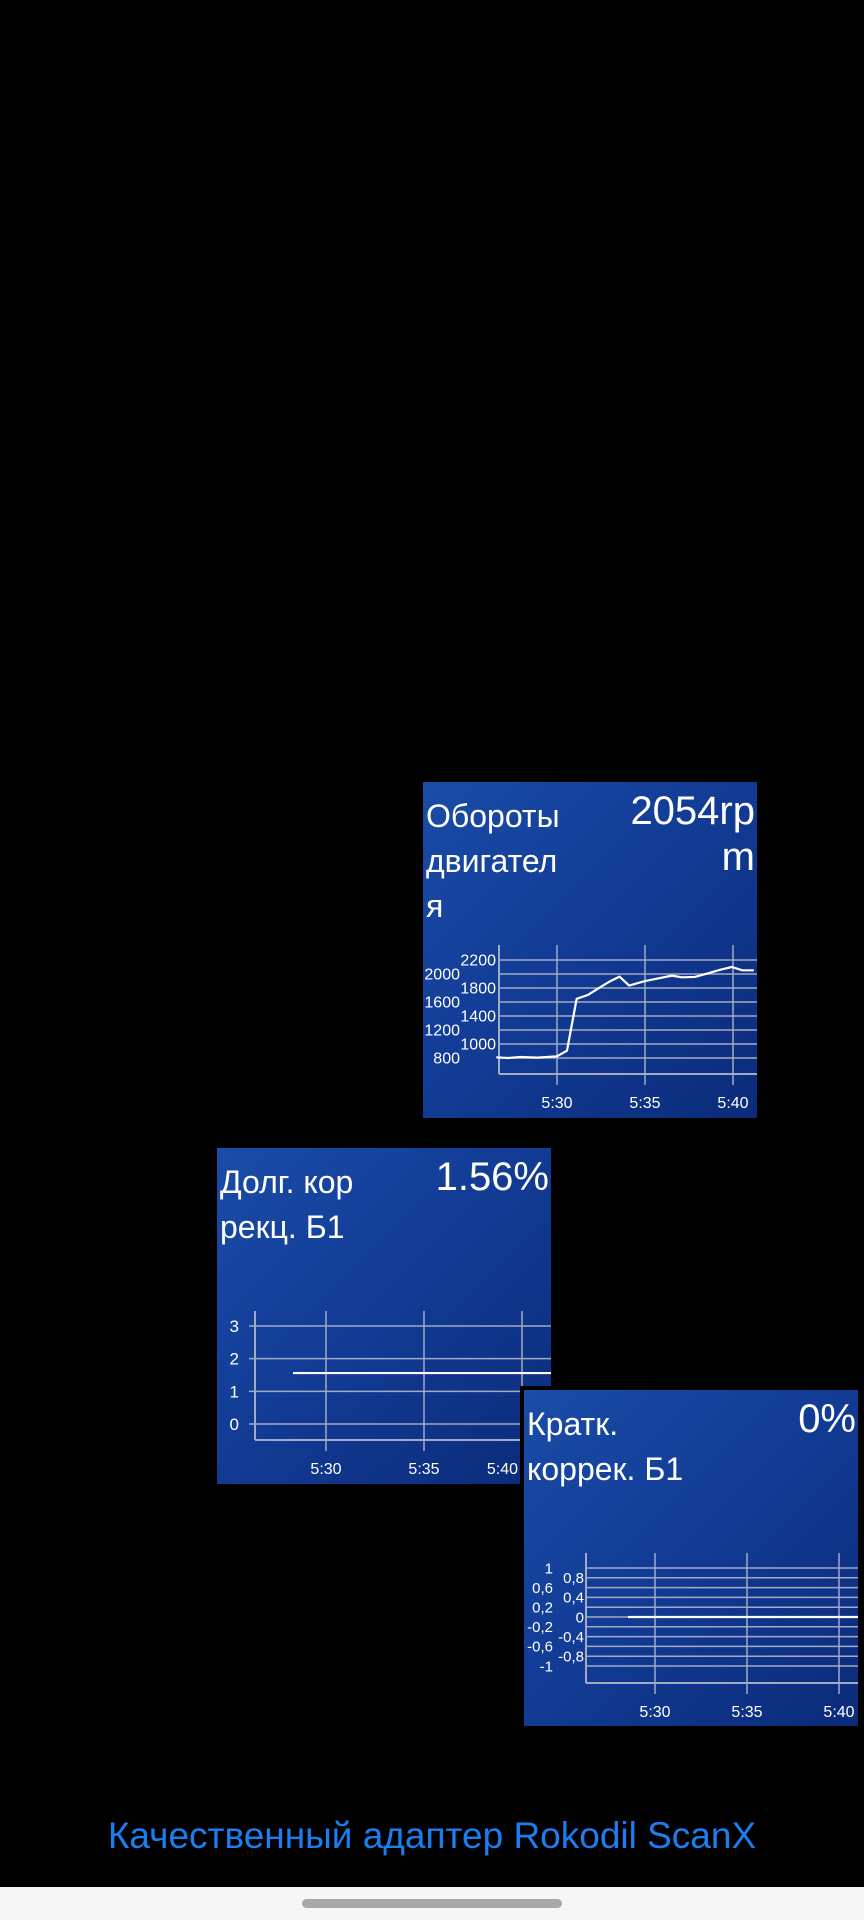 The width and height of the screenshot is (864, 1920). I want to click on y-tick-label: 1800, so click(478, 989).